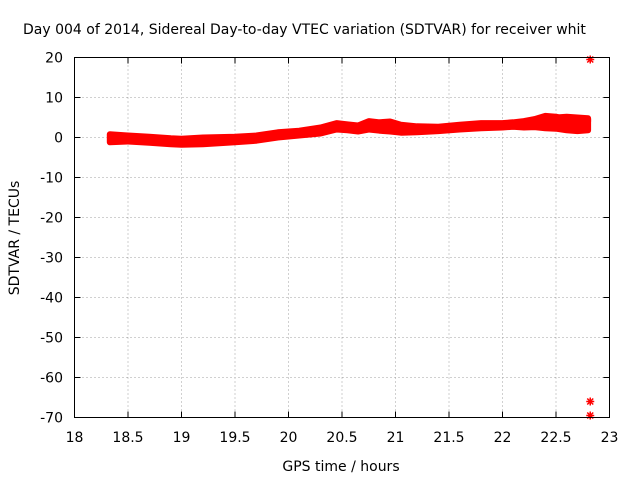 The image size is (640, 480). Describe the element at coordinates (51, 239) in the screenshot. I see `y-tick-labels: 20 10 0 -10 -20 -30 -40 -50 -60 -70` at that location.